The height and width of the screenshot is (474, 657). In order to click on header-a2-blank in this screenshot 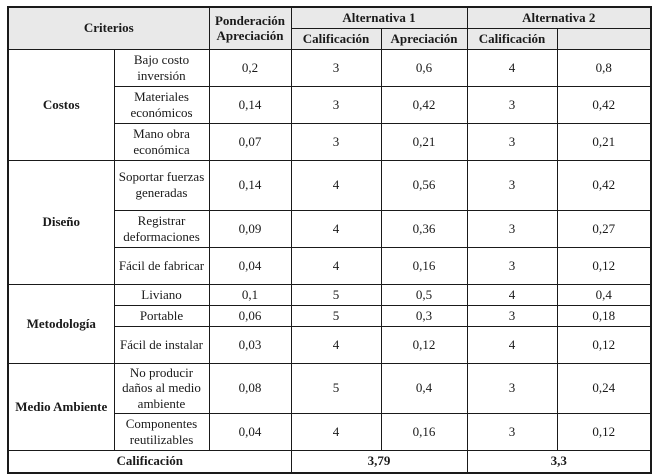, I will do `click(604, 38)`.